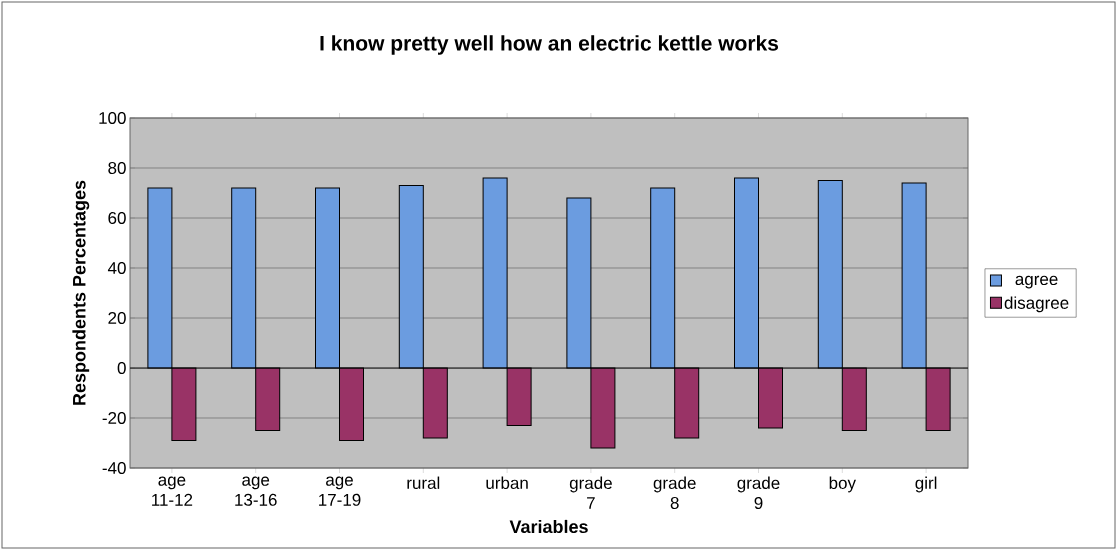 The width and height of the screenshot is (1117, 550). Describe the element at coordinates (117, 218) in the screenshot. I see `y-tick-label: 60` at that location.